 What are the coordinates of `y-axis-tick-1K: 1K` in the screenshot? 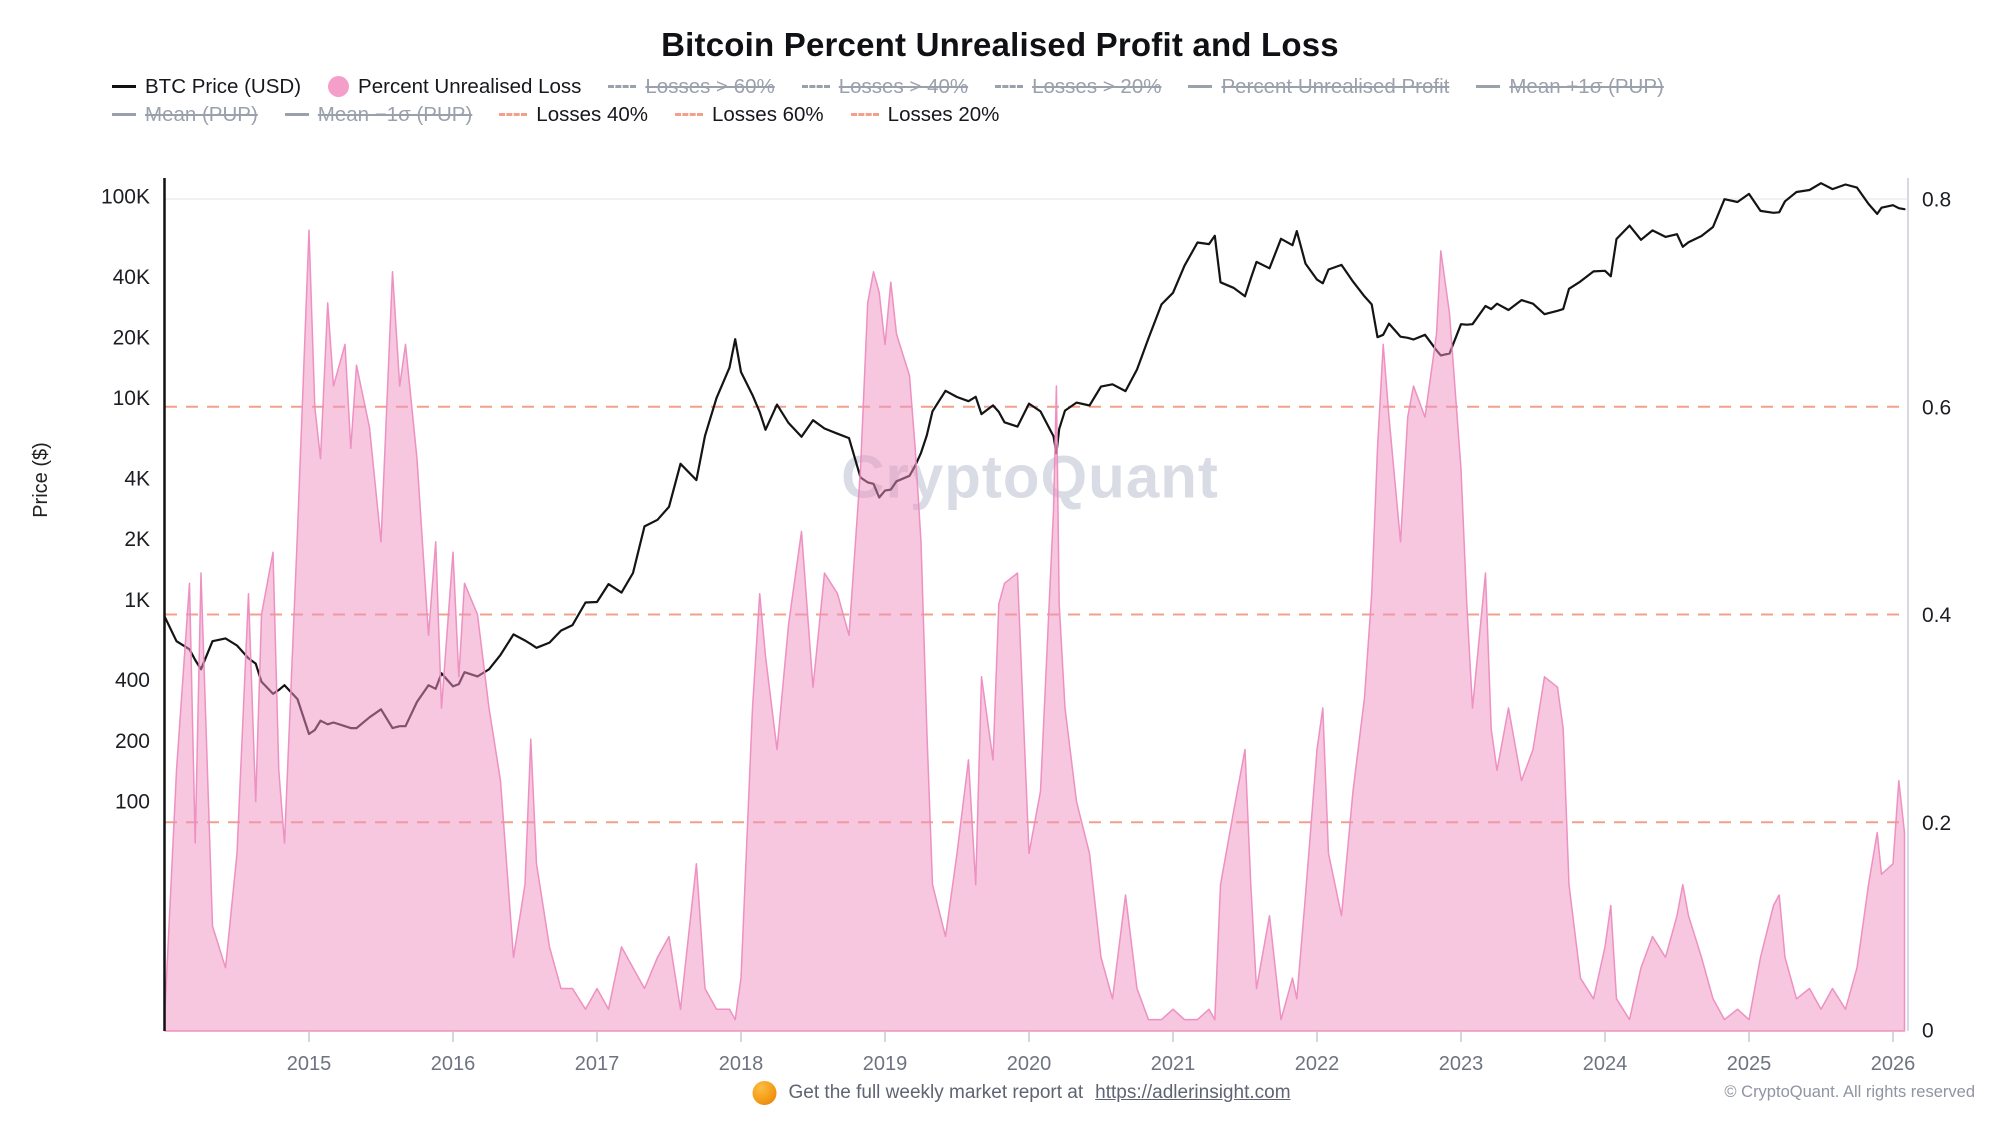 It's located at (137, 600).